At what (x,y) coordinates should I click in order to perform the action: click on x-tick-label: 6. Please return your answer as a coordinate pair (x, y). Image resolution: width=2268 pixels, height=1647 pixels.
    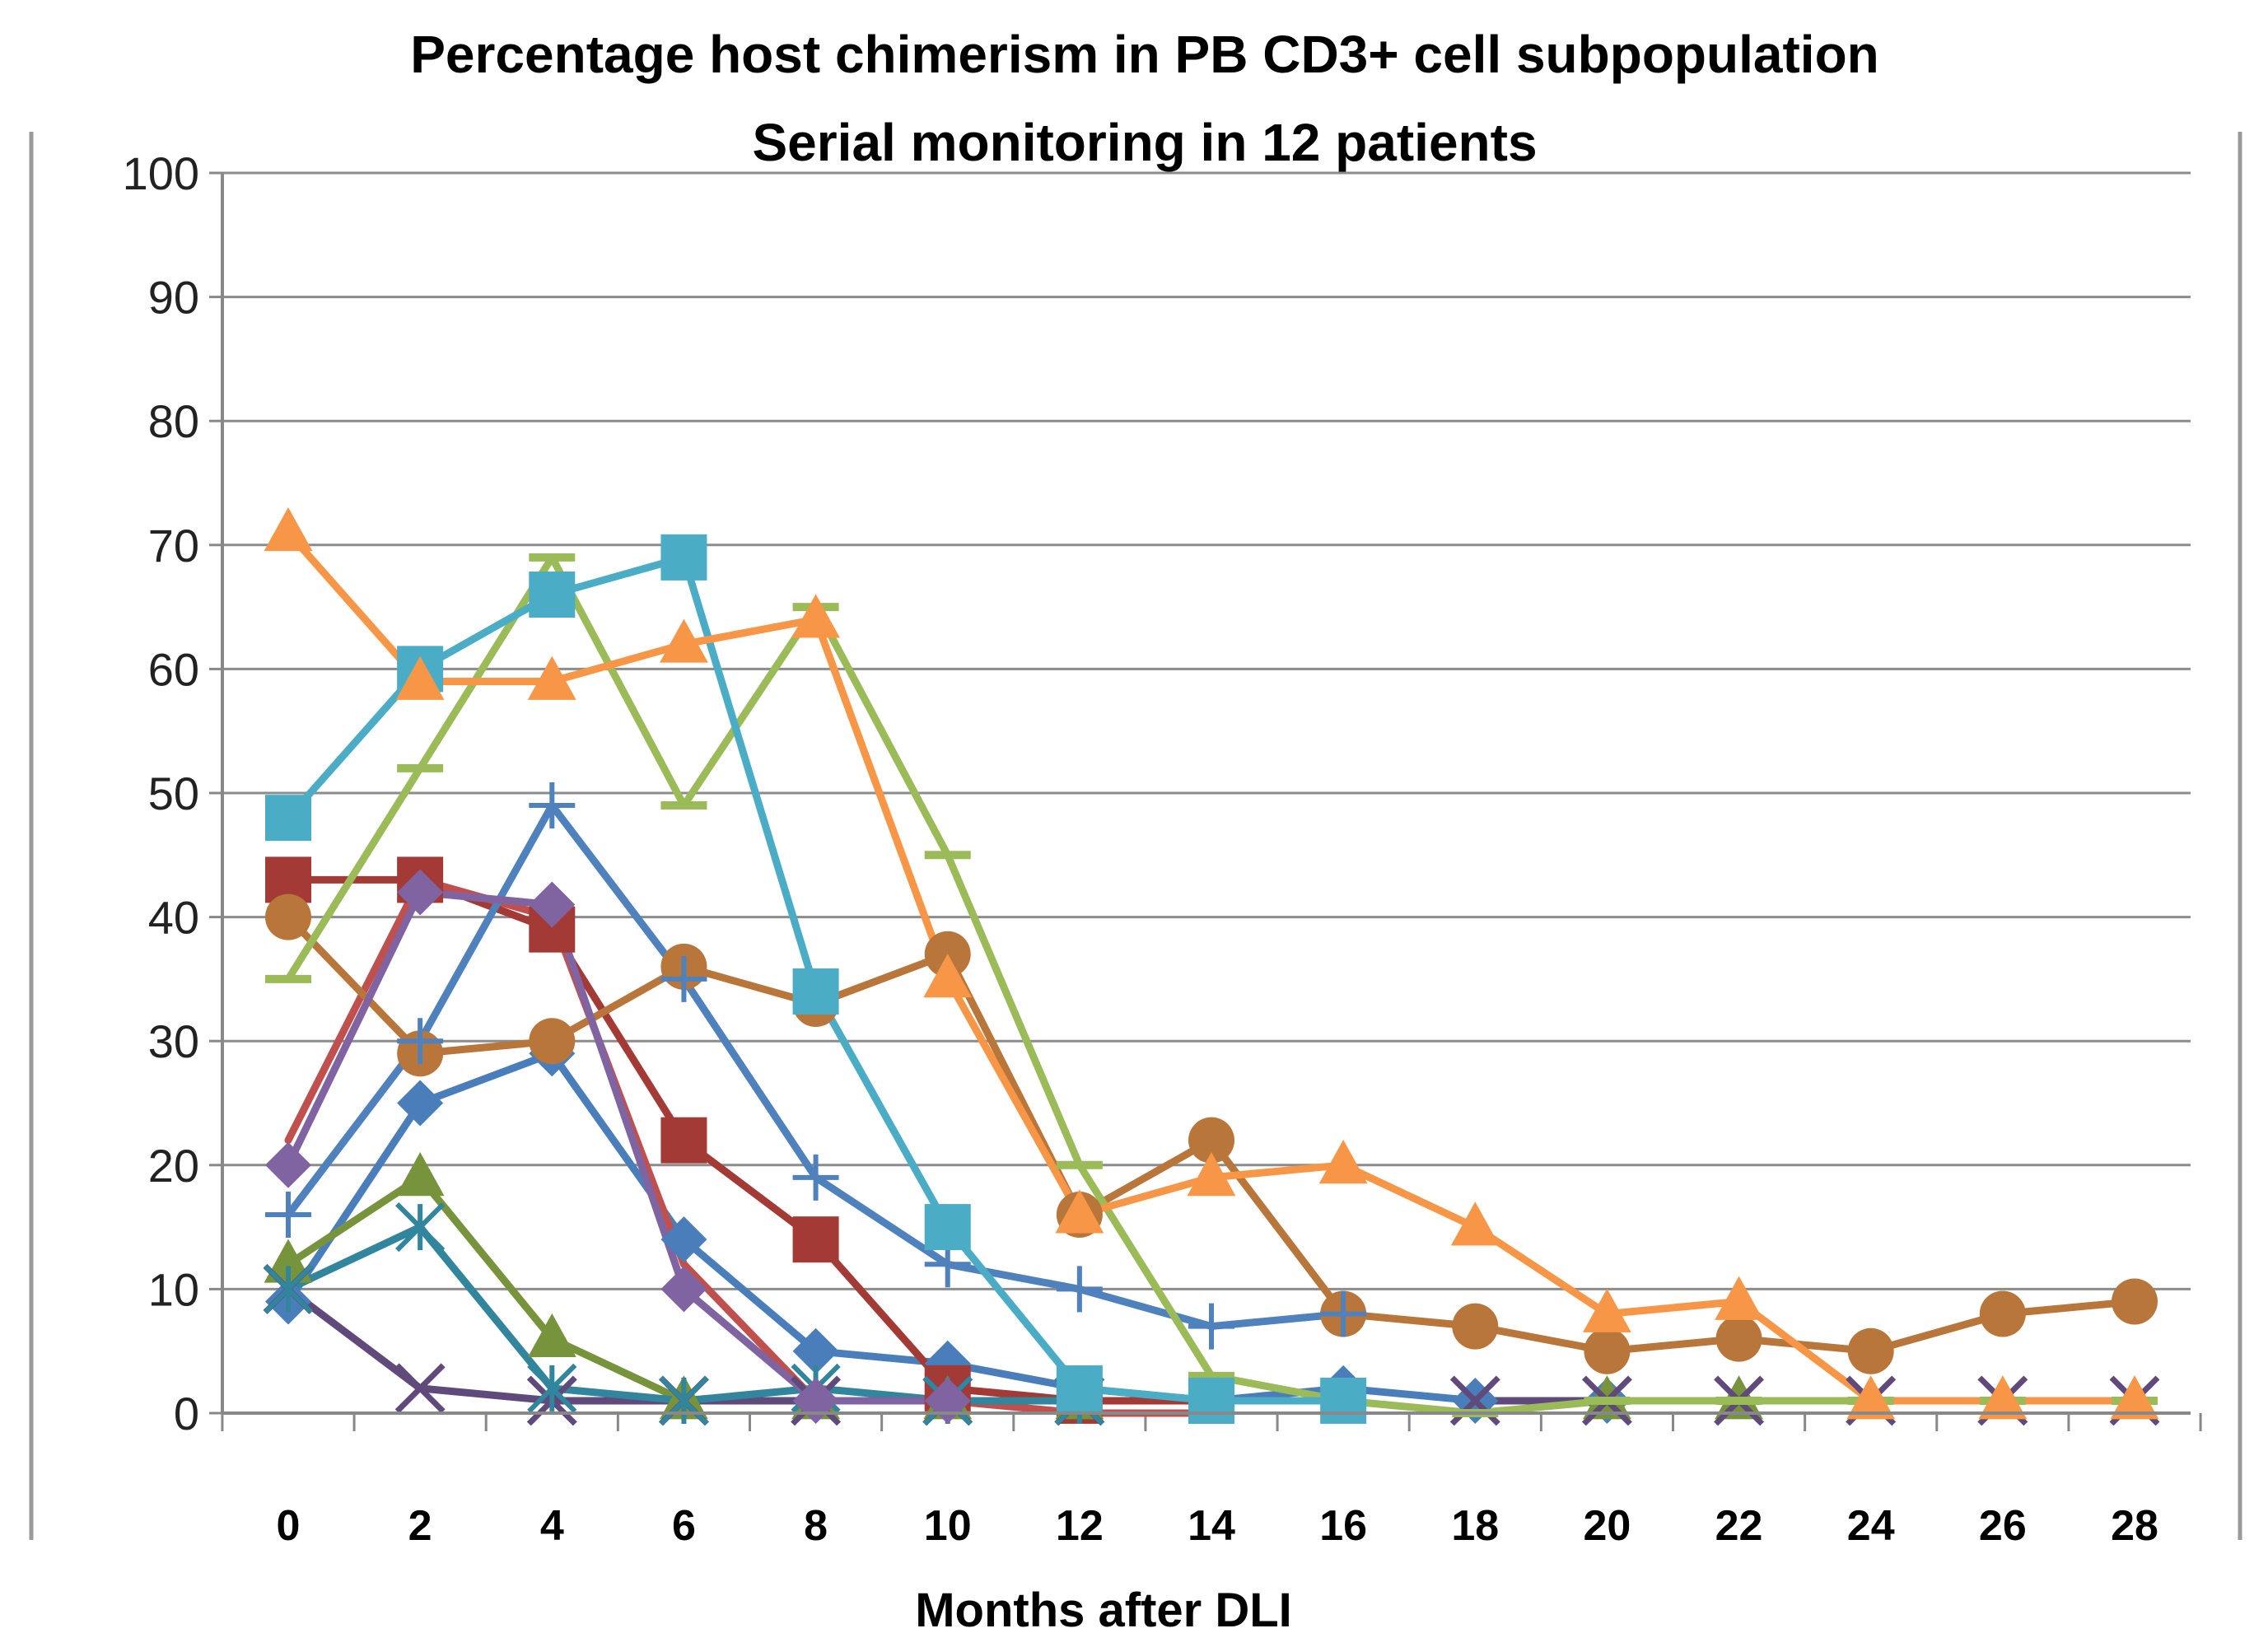
    Looking at the image, I should click on (684, 1526).